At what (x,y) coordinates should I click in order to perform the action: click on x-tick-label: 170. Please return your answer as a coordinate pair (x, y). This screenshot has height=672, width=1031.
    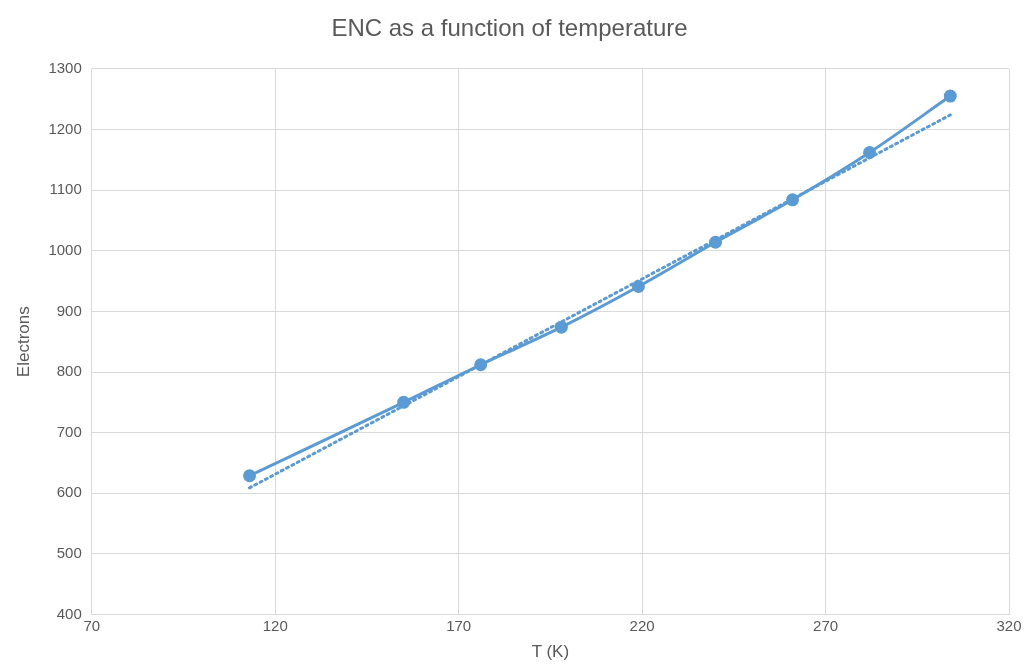
    Looking at the image, I should click on (459, 625).